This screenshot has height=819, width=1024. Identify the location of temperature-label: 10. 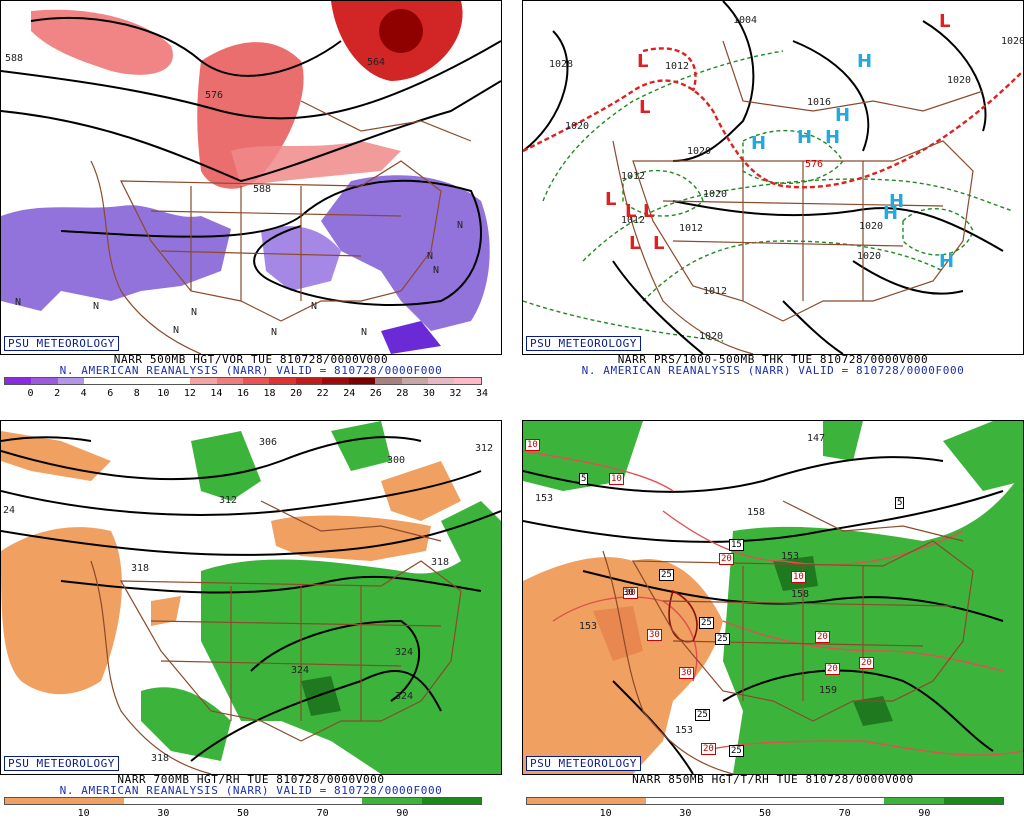
(798, 577).